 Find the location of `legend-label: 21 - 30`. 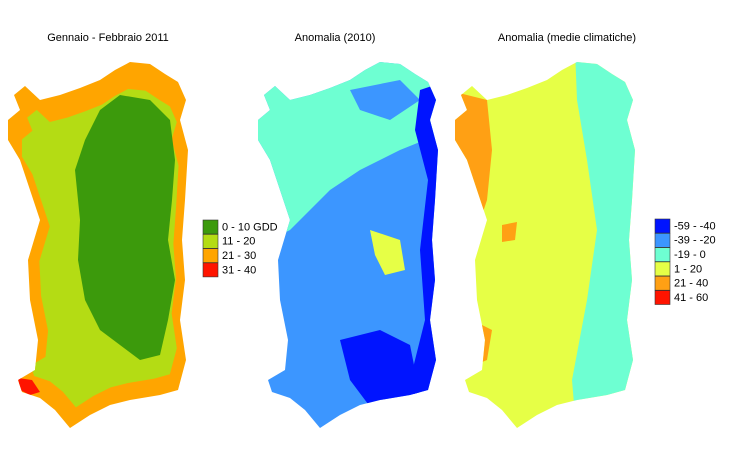

legend-label: 21 - 30 is located at coordinates (239, 256).